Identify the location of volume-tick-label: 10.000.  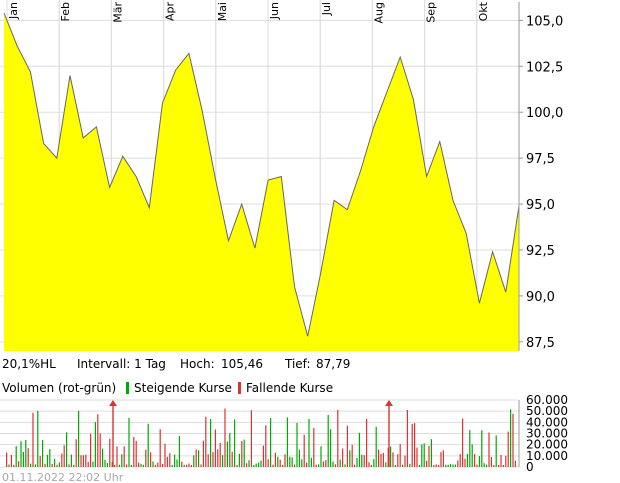
(547, 456).